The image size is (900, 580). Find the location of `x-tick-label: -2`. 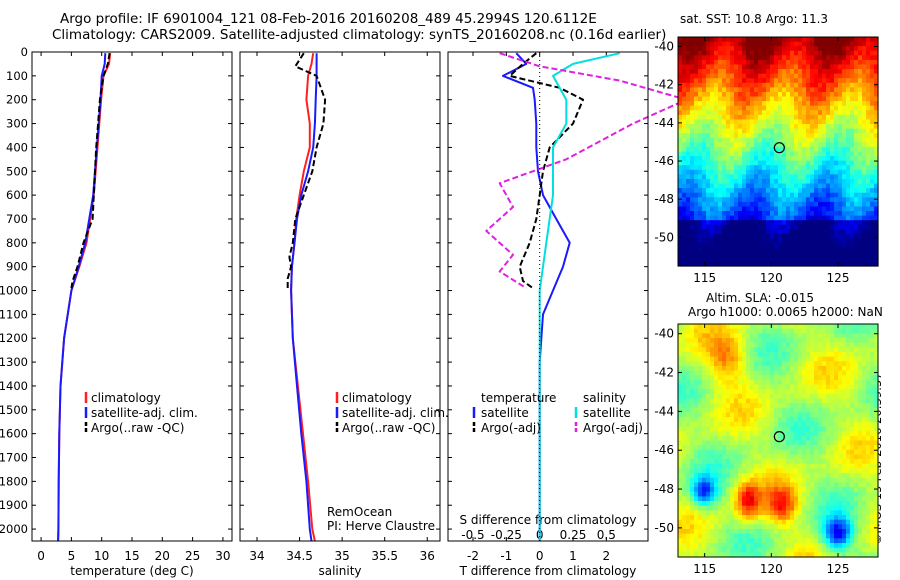

x-tick-label: -2 is located at coordinates (473, 556).